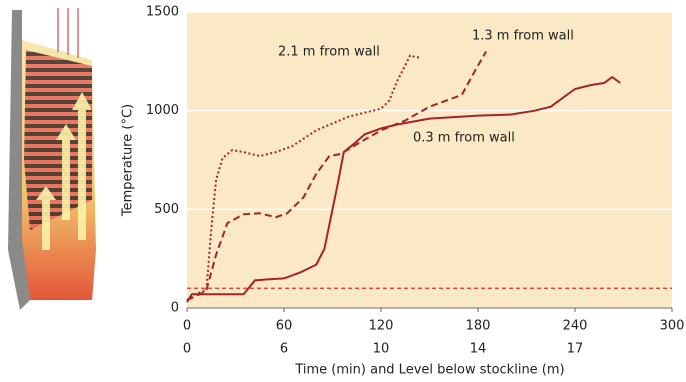 This screenshot has height=382, width=686. I want to click on x-tick-label: 0, so click(187, 326).